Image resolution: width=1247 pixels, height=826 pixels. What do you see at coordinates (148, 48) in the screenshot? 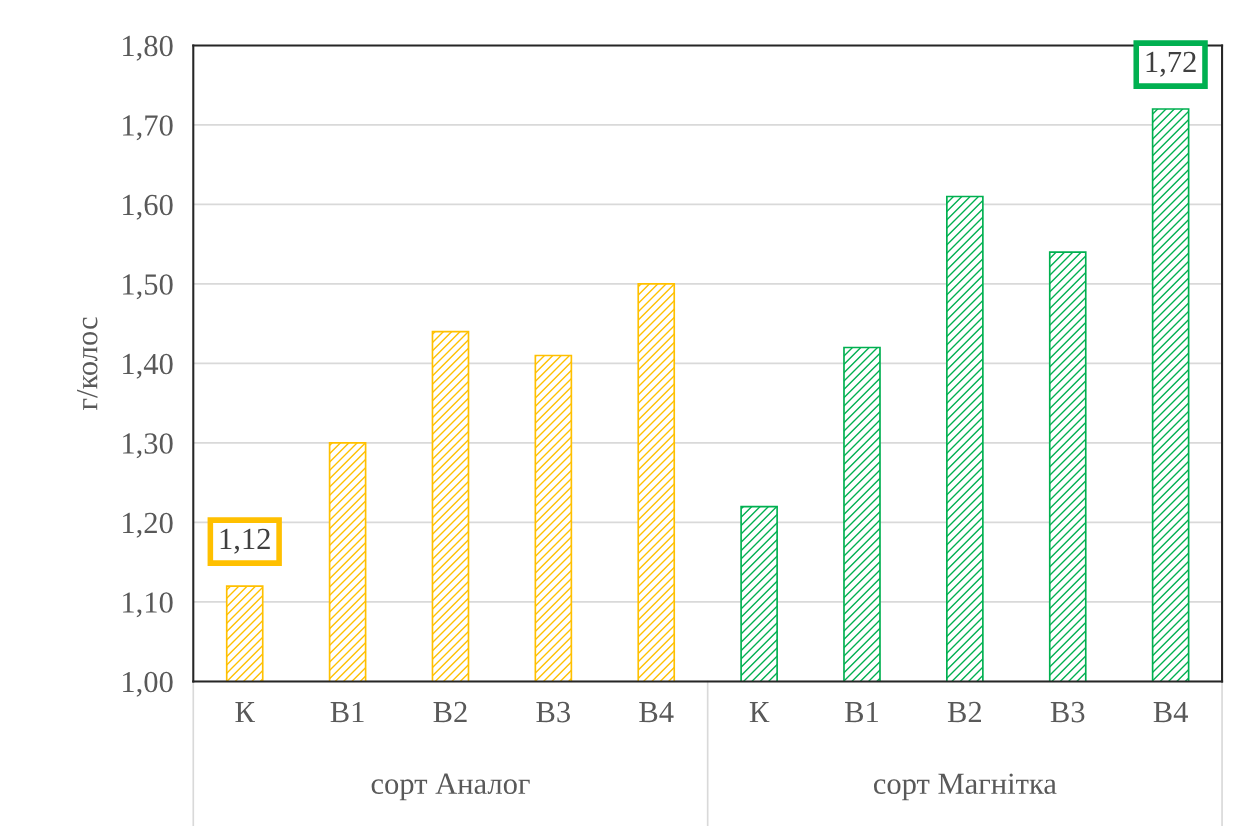
I see `y-tick-label: 1,80` at bounding box center [148, 48].